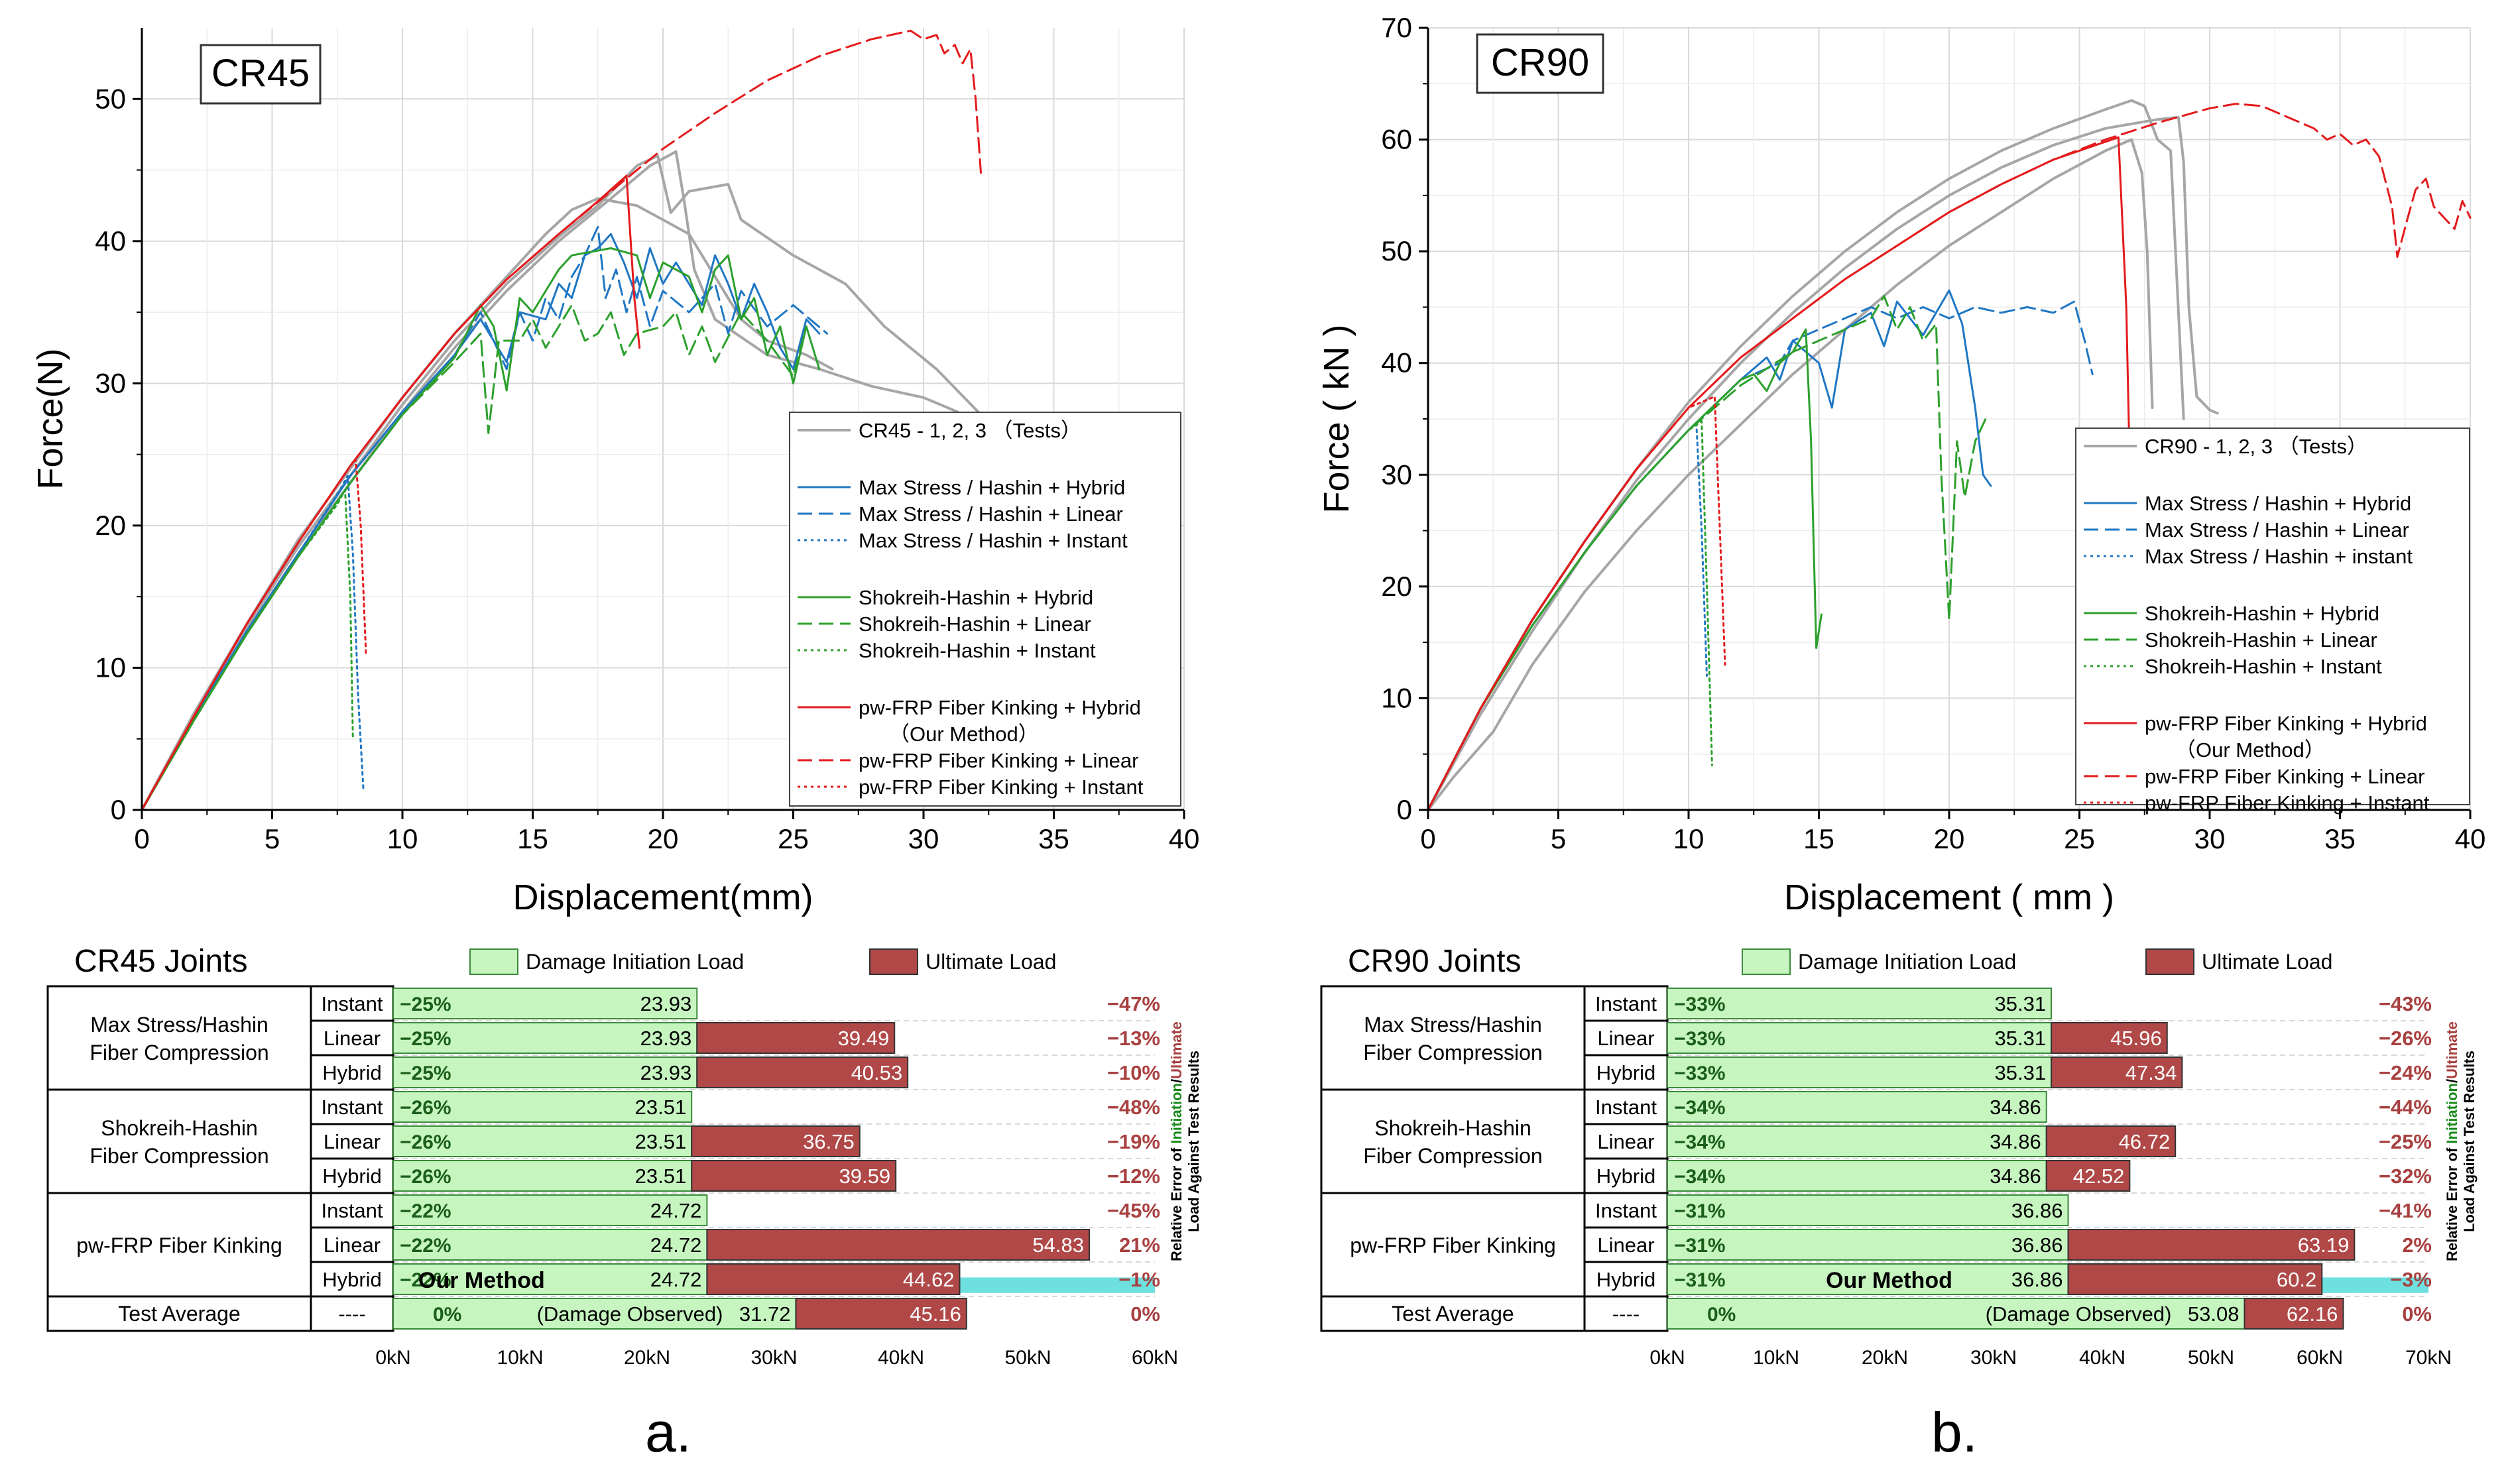 The image size is (2514, 1484). What do you see at coordinates (2320, 1358) in the screenshot?
I see `table-x-tick-label: 60kN` at bounding box center [2320, 1358].